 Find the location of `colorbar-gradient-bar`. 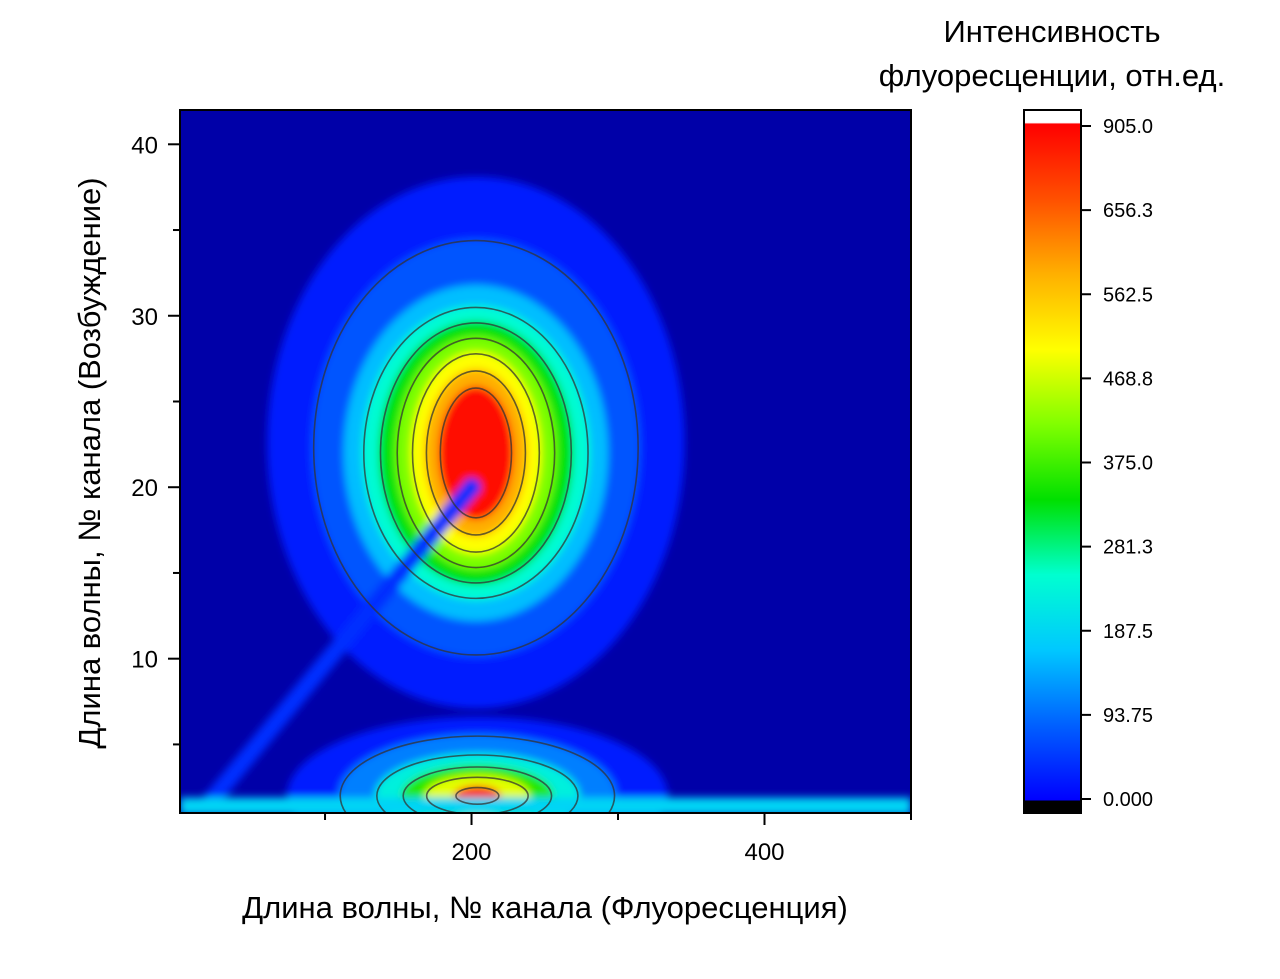

colorbar-gradient-bar is located at coordinates (1052, 461).